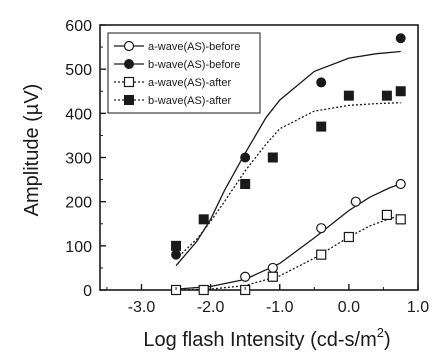 The width and height of the screenshot is (434, 354). What do you see at coordinates (418, 307) in the screenshot?
I see `x-tick-label: 1.0` at bounding box center [418, 307].